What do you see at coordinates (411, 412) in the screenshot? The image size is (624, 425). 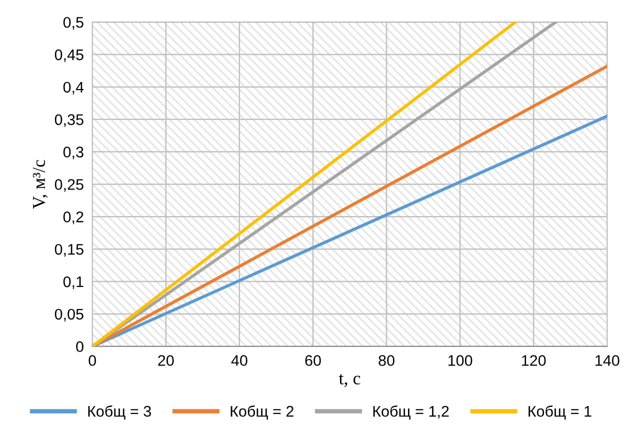 I see `legend-label: Кобщ = 1,2` at bounding box center [411, 412].